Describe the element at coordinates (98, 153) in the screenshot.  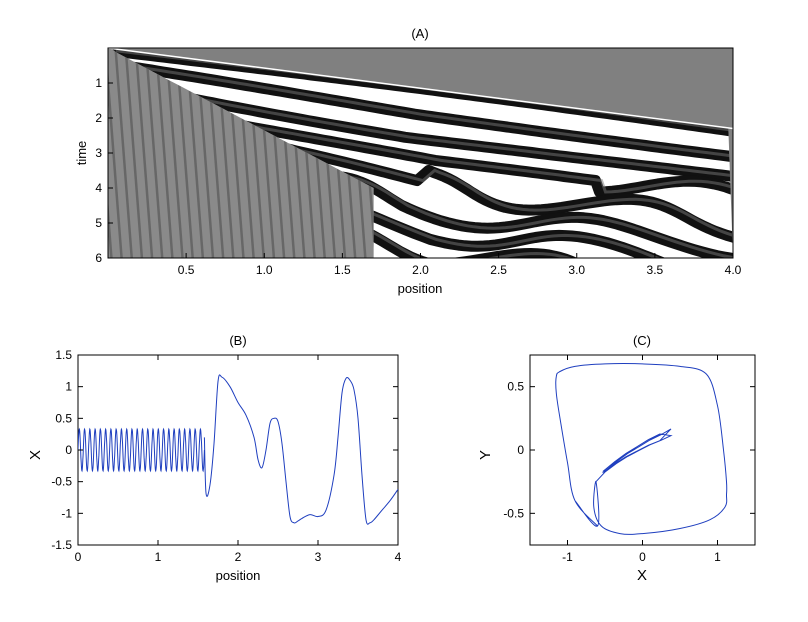
I see `panel-a-ytick-label: 3` at that location.